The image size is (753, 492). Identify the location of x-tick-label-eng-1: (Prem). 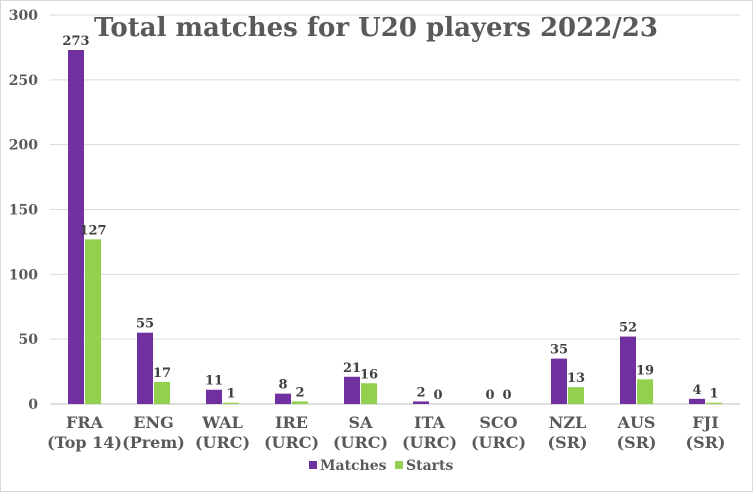
(153, 442).